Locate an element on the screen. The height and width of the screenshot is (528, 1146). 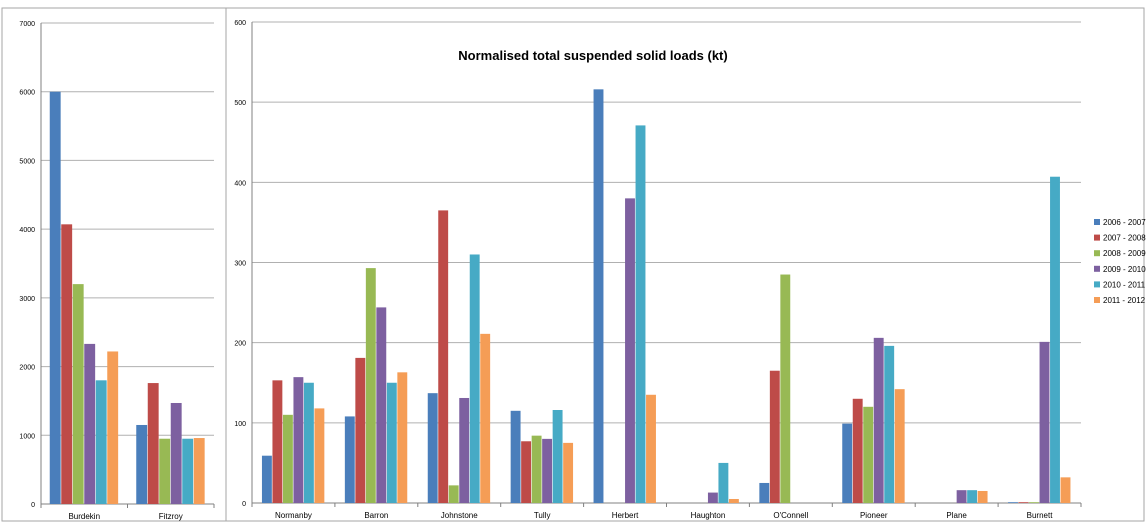
right-y-tick-label: 0 is located at coordinates (244, 504).